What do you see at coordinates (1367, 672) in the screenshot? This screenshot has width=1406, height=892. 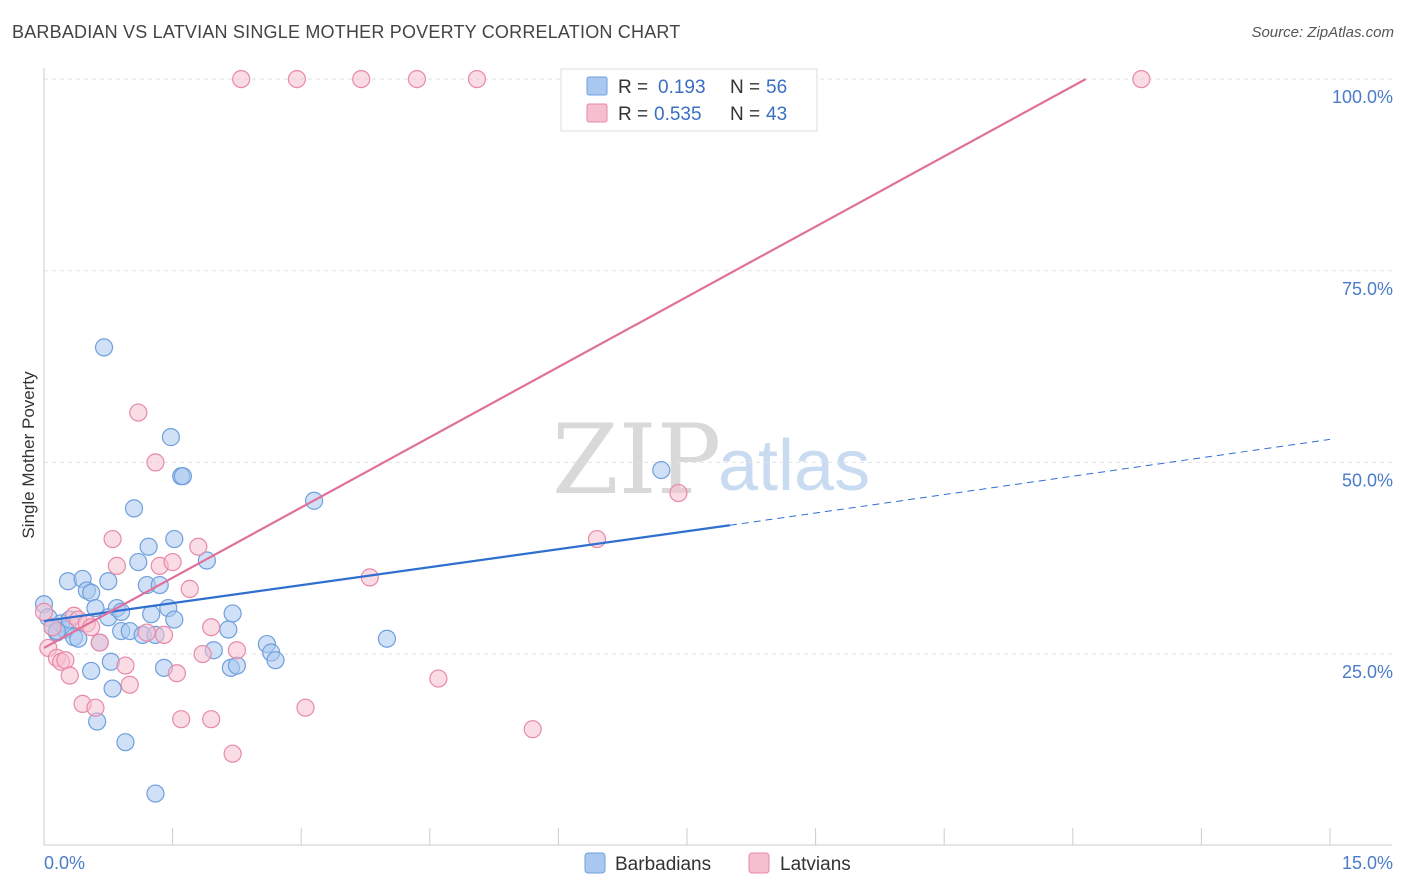 I see `y-tick-label: 25.0%` at bounding box center [1367, 672].